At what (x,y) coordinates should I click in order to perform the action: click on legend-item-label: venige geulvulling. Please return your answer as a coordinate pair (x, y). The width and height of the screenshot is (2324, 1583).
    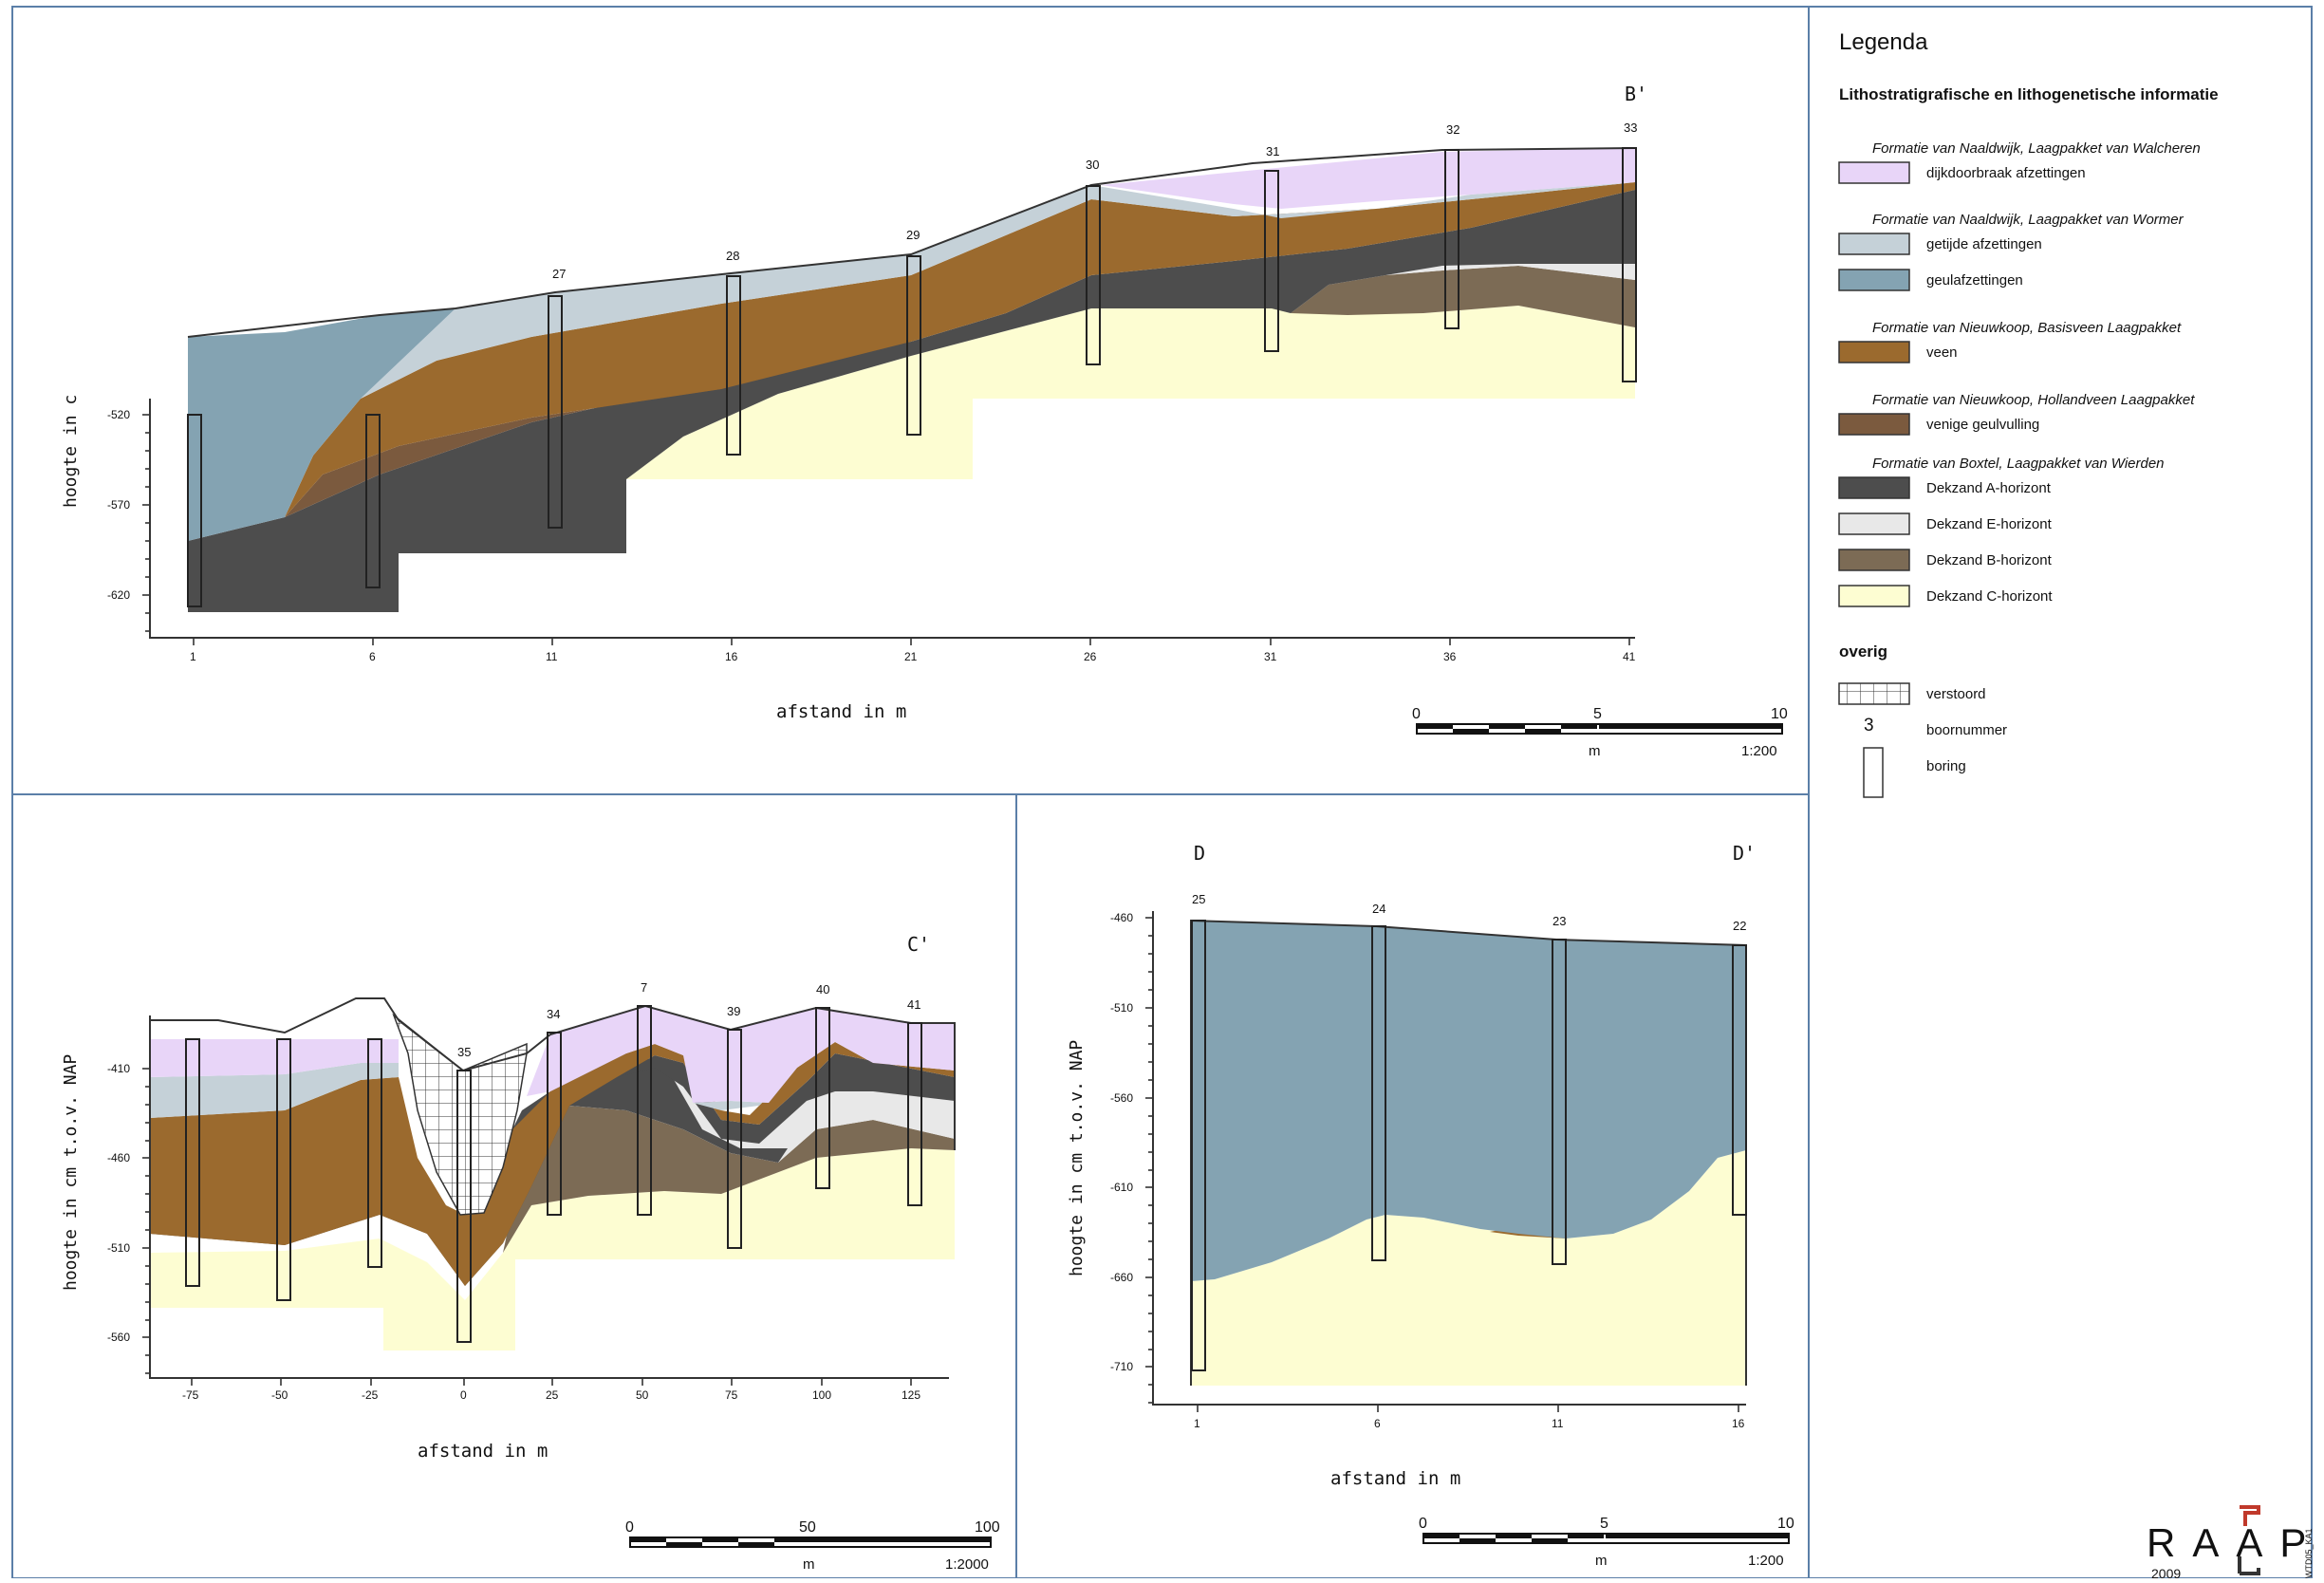
    Looking at the image, I should click on (1983, 425).